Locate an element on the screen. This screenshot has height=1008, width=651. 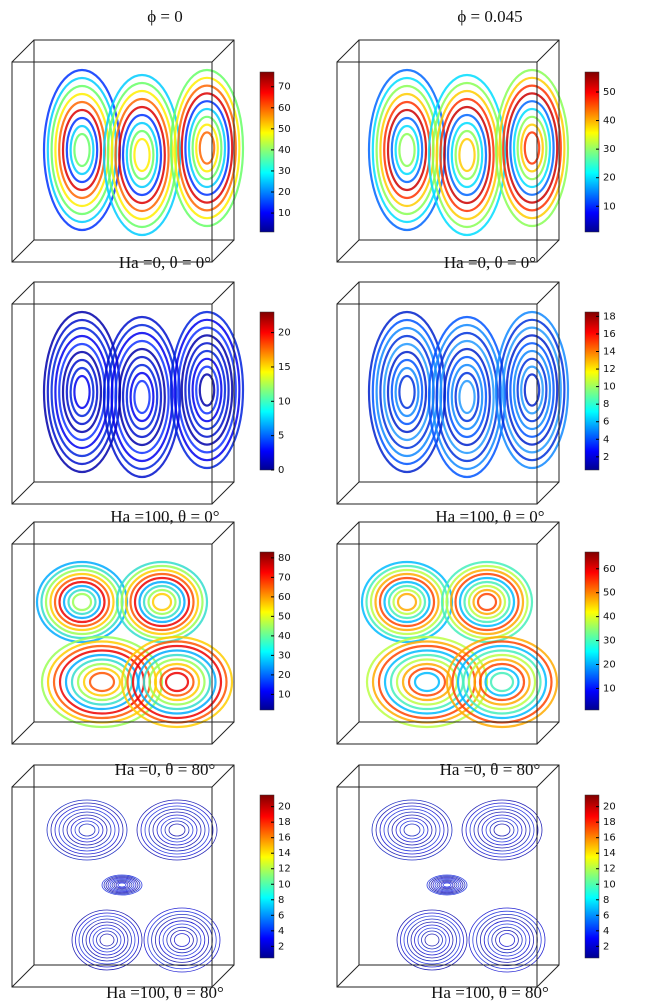
colorbar-tick-label: 6 is located at coordinates (281, 915).